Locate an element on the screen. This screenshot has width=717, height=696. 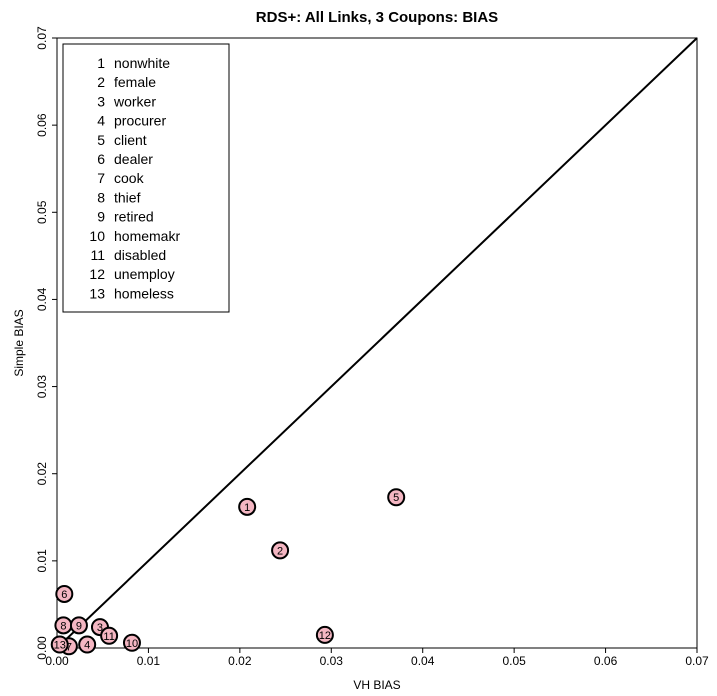
data-point-9: 9 is located at coordinates (78, 625).